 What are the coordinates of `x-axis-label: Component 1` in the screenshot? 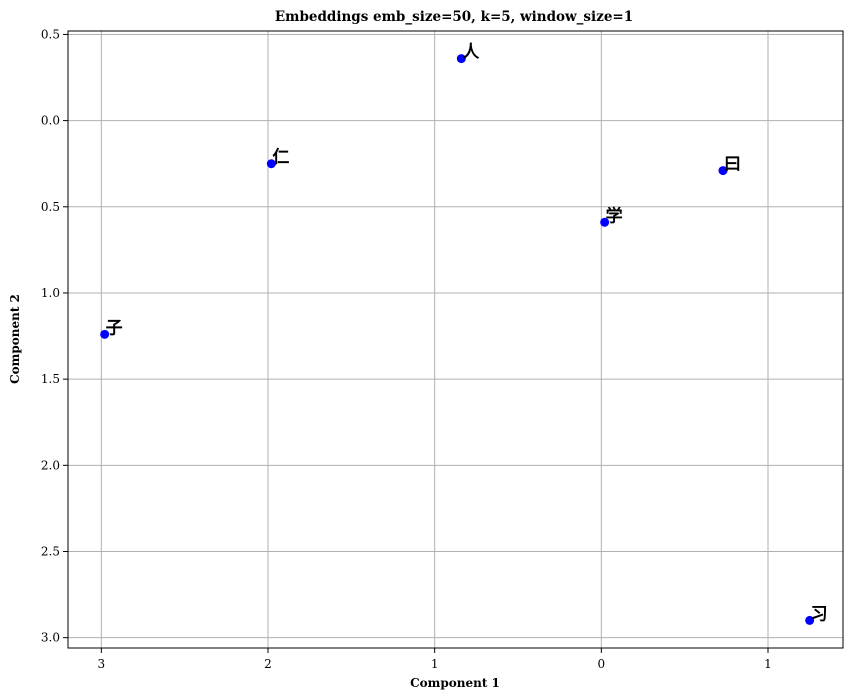 It's located at (455, 683).